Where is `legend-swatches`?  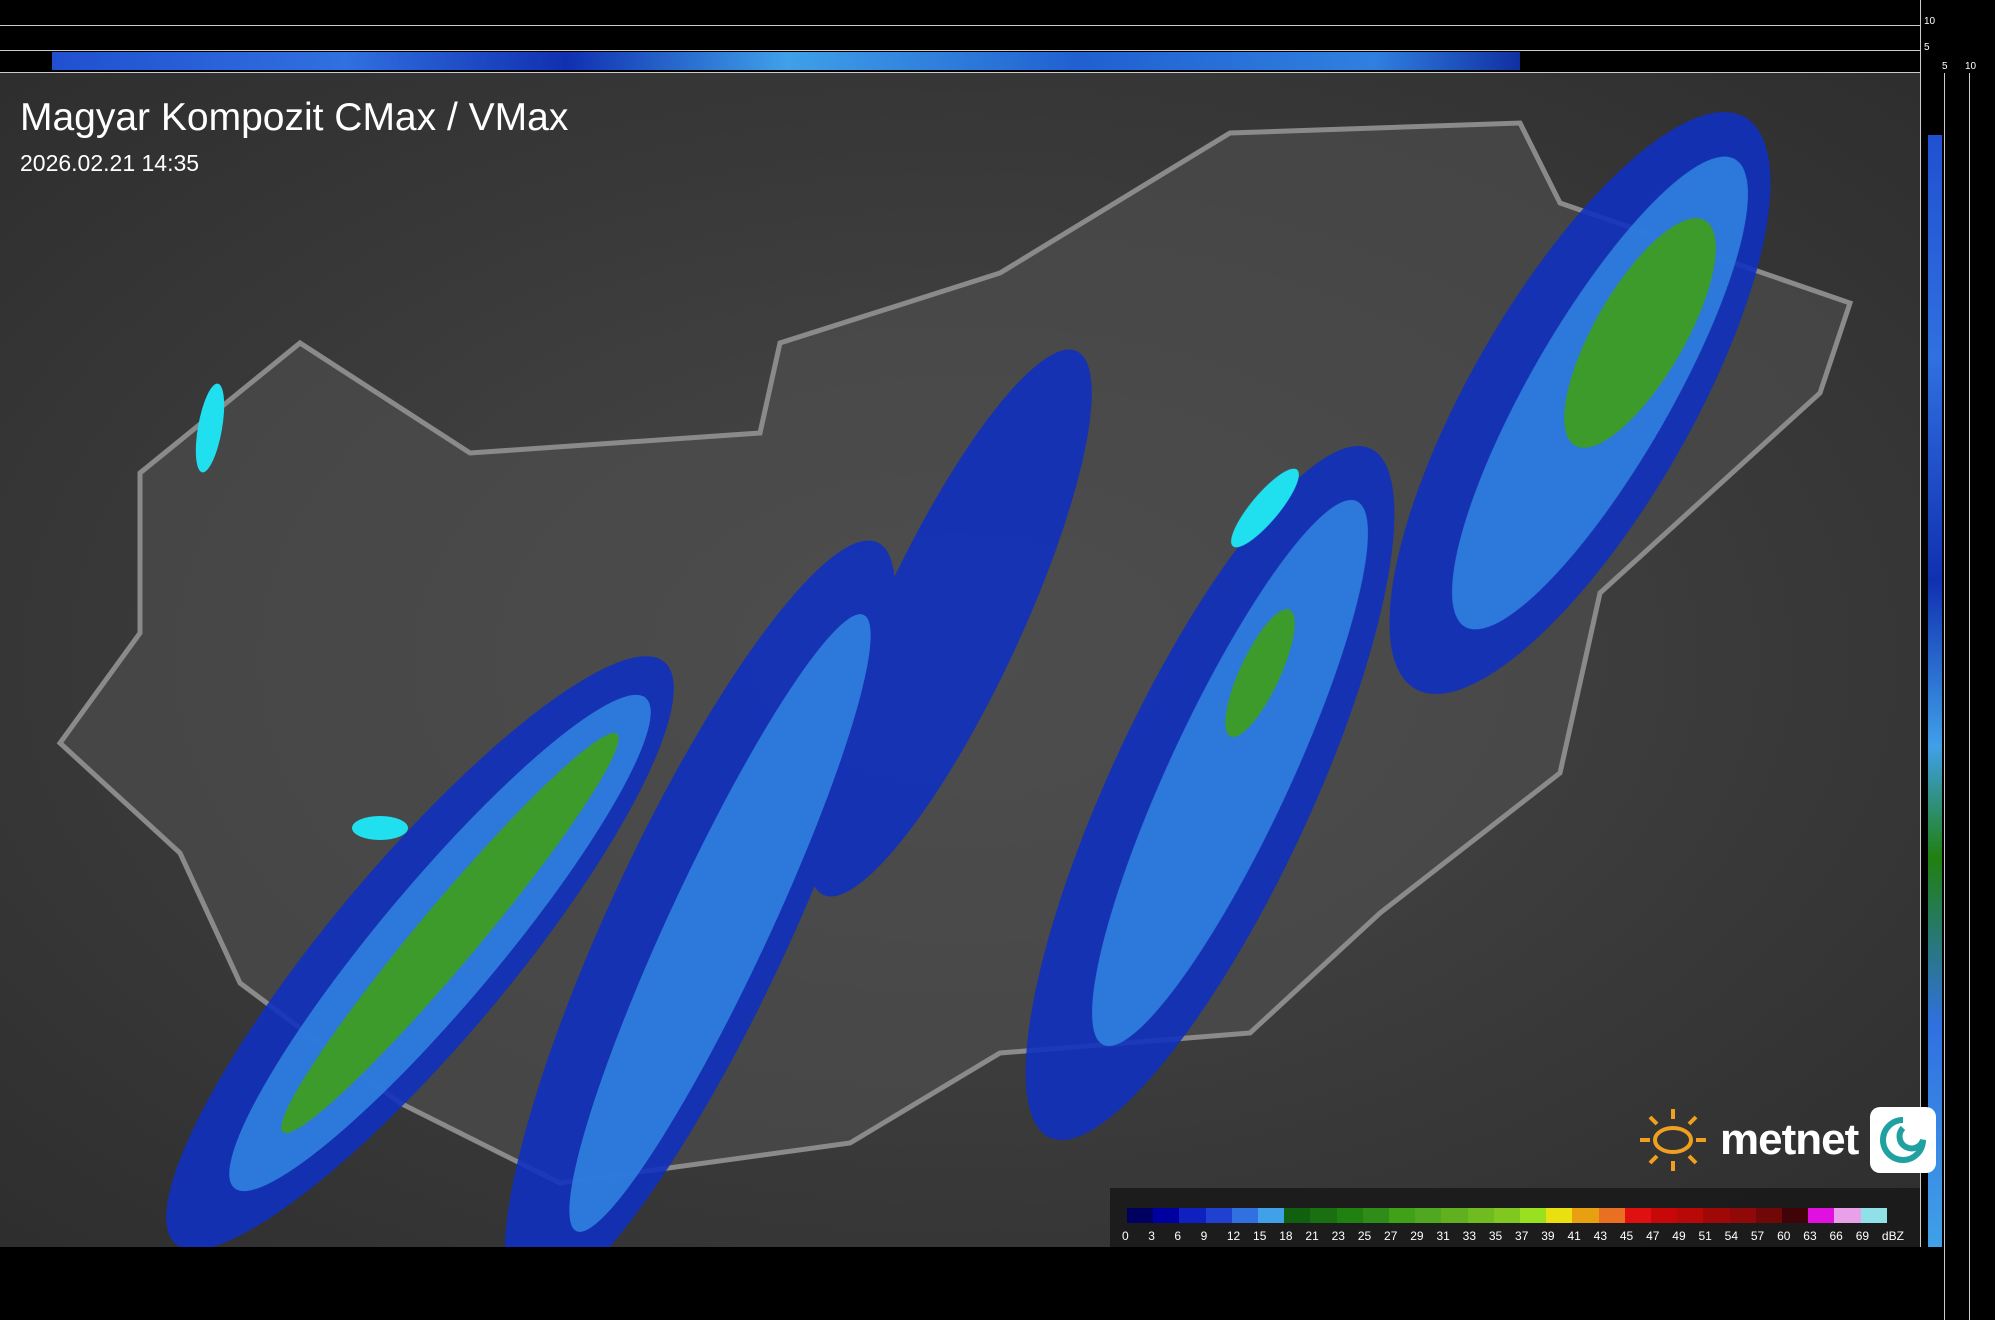 legend-swatches is located at coordinates (1507, 1215).